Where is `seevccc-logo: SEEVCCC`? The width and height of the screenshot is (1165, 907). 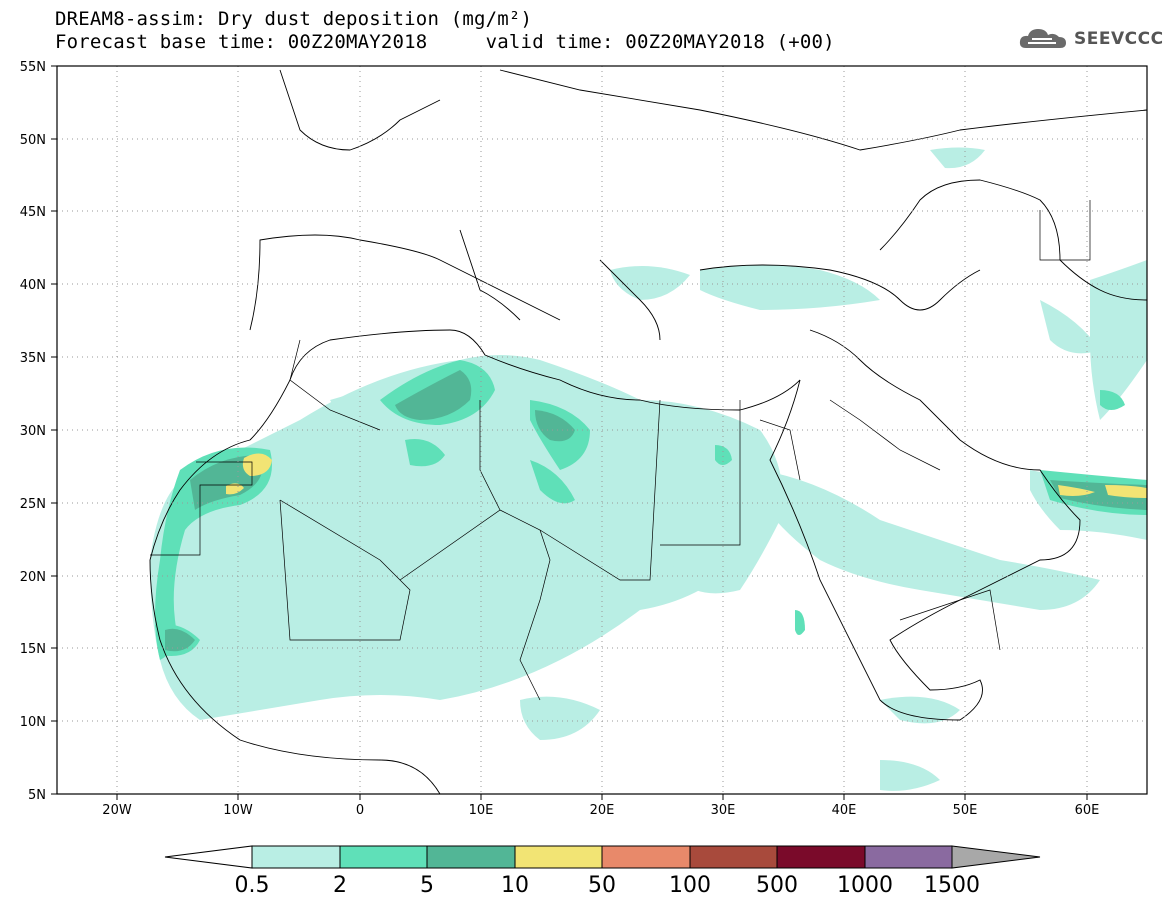
seevccc-logo: SEEVCCC is located at coordinates (1091, 39).